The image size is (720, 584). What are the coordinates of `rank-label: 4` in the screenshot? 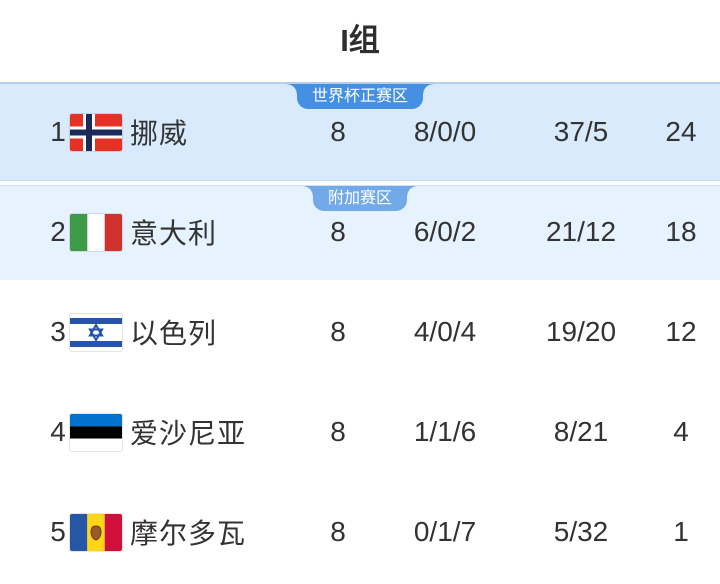 It's located at (58, 431).